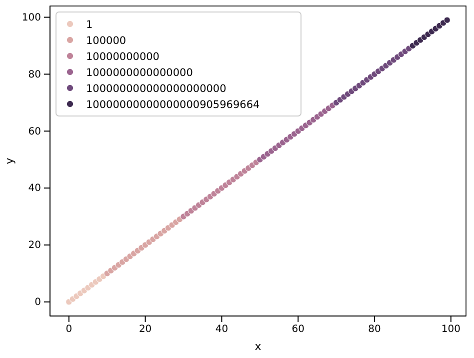 This screenshot has height=358, width=474. Describe the element at coordinates (9, 160) in the screenshot. I see `y-axis-title: y` at that location.